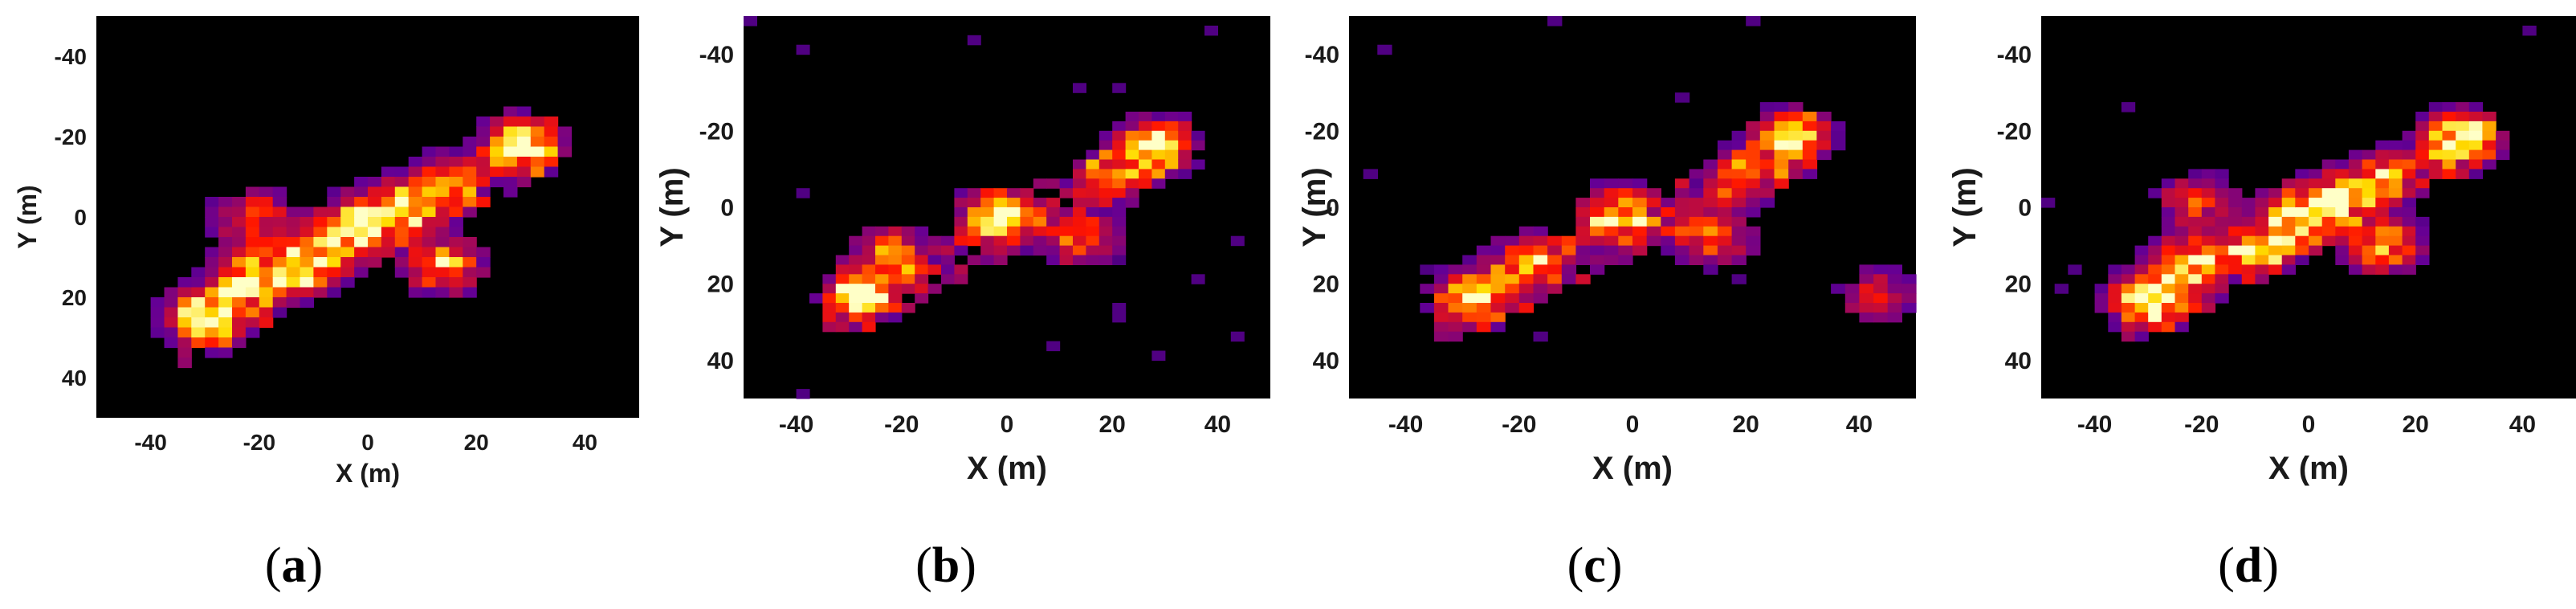  I want to click on x-tick-label: -40, so click(796, 424).